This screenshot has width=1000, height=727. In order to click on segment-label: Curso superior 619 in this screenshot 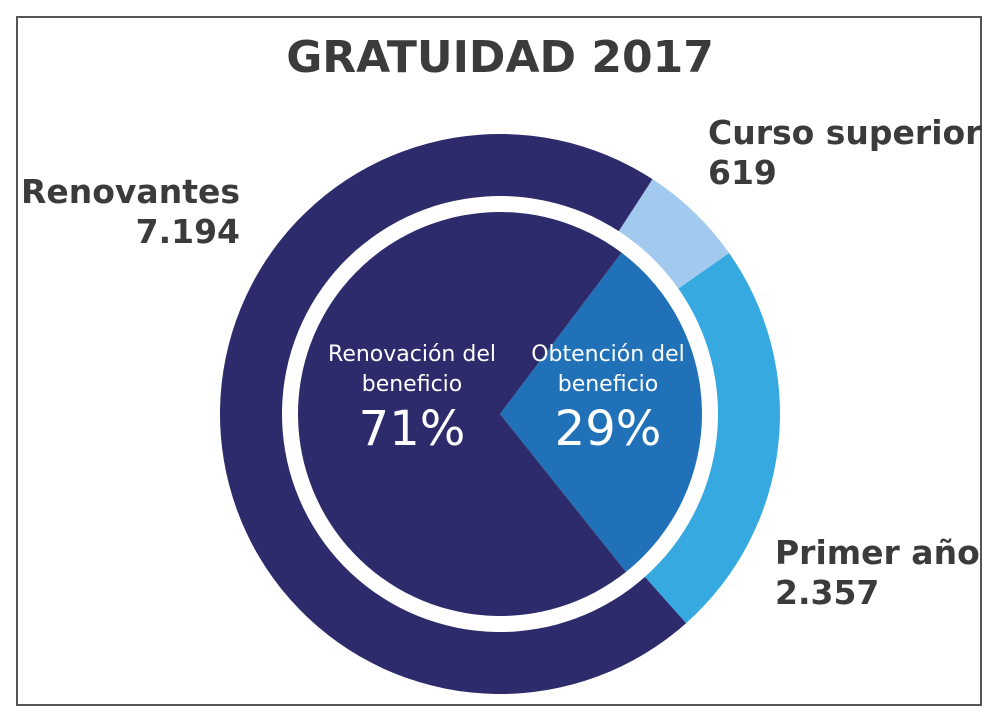, I will do `click(844, 153)`.